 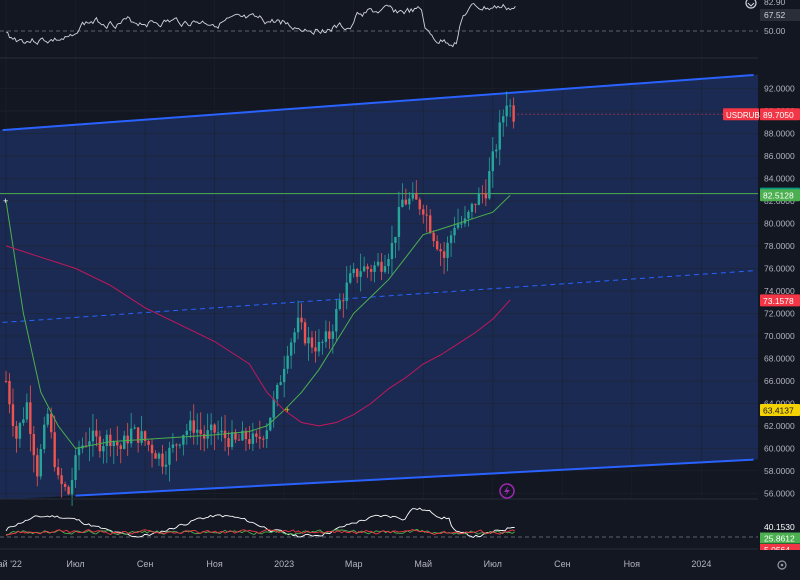 I want to click on price-label-box, so click(x=780, y=114).